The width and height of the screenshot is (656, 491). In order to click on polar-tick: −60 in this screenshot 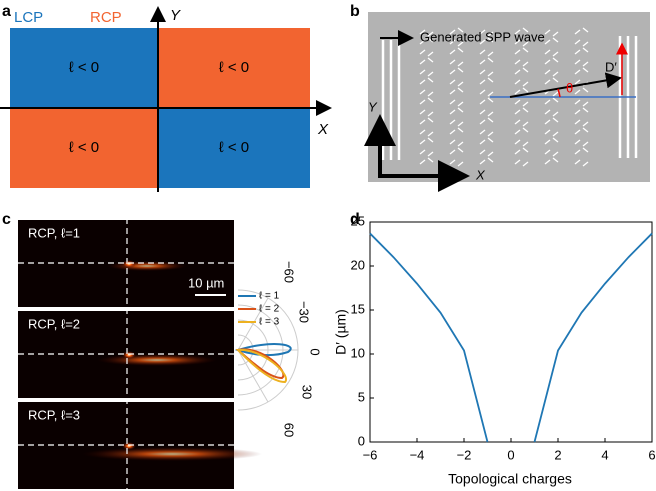, I will do `click(289, 272)`.